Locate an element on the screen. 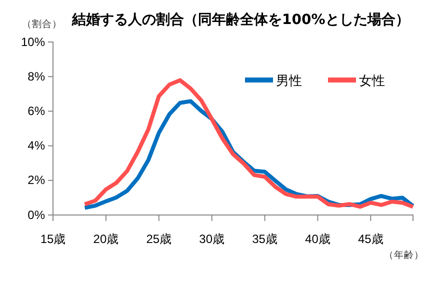 The height and width of the screenshot is (288, 437). y-tick-label: 0% is located at coordinates (37, 215).